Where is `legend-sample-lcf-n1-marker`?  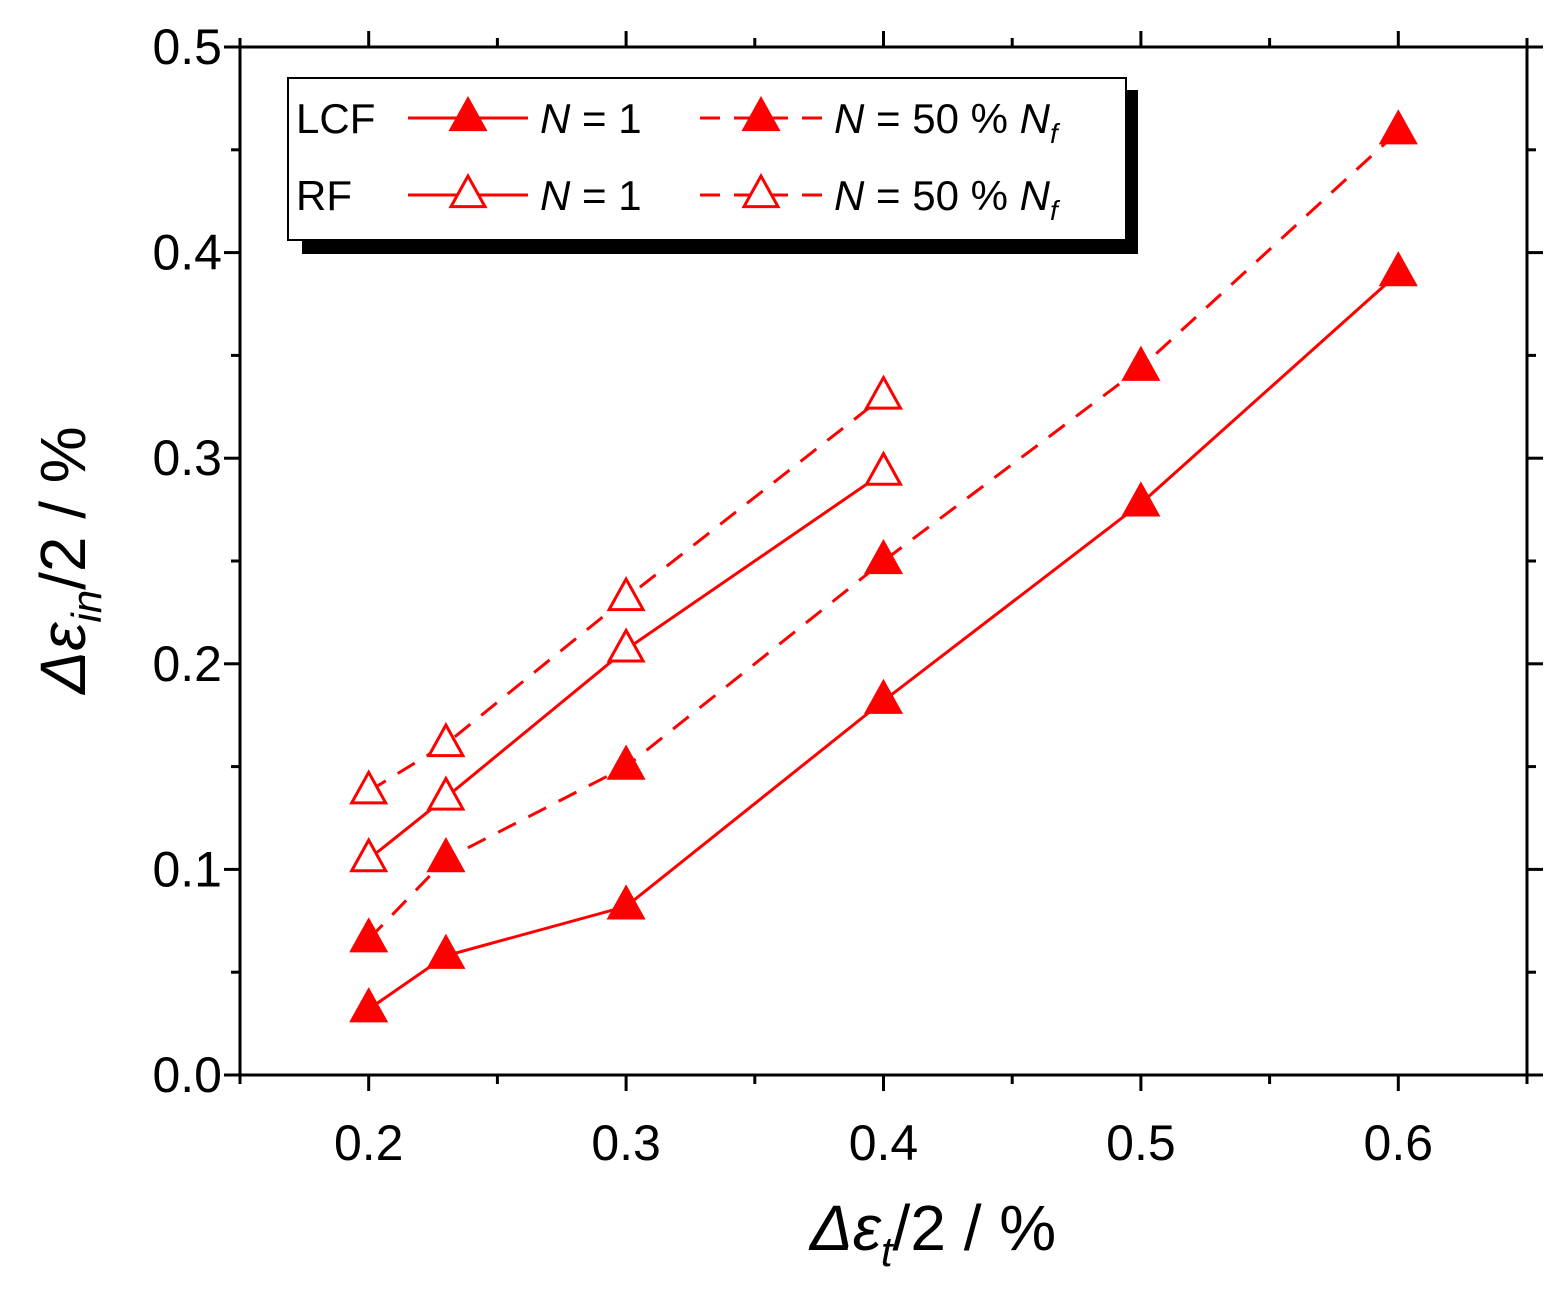
legend-sample-lcf-n1-marker is located at coordinates (468, 113).